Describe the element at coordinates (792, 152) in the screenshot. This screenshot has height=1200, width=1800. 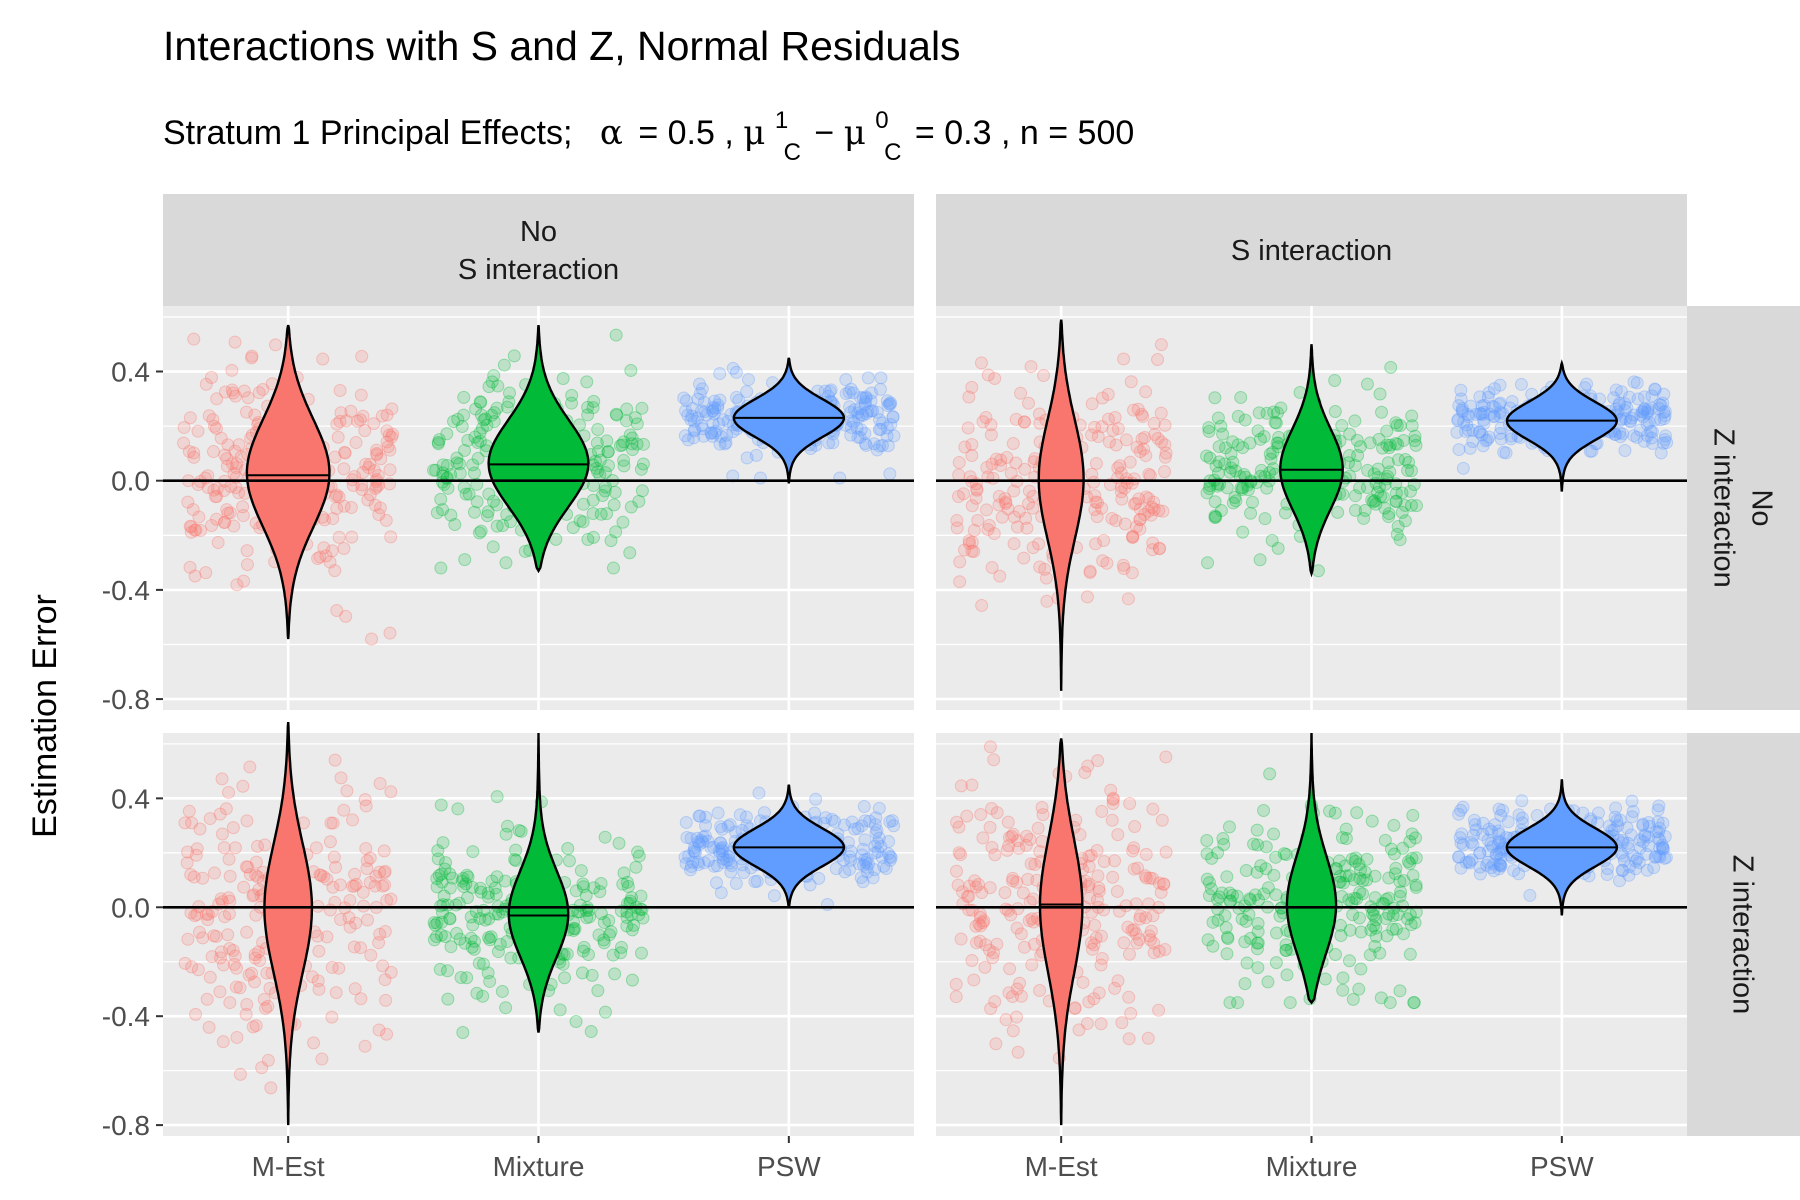
I see `subtitle-mu-sub-1: C` at that location.